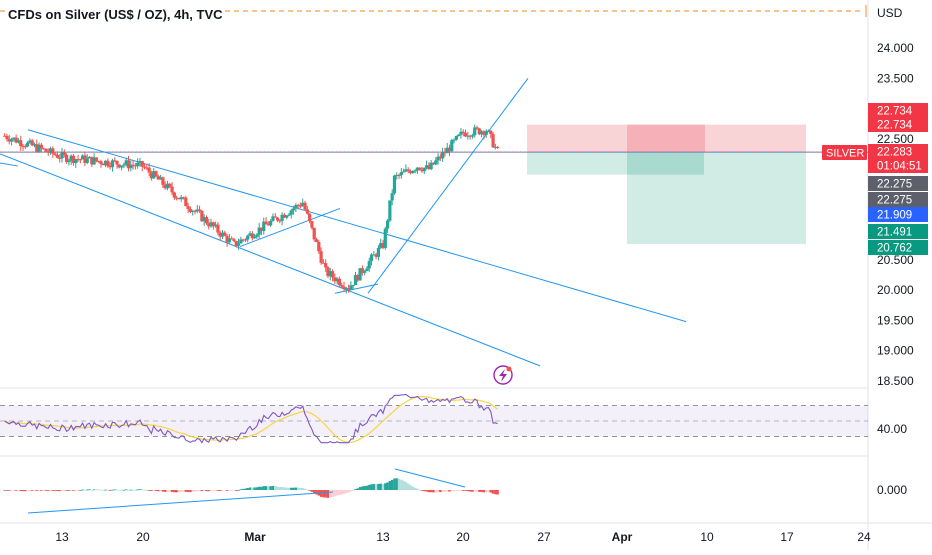 The image size is (932, 555). What do you see at coordinates (894, 216) in the screenshot?
I see `price-label: 21.909` at bounding box center [894, 216].